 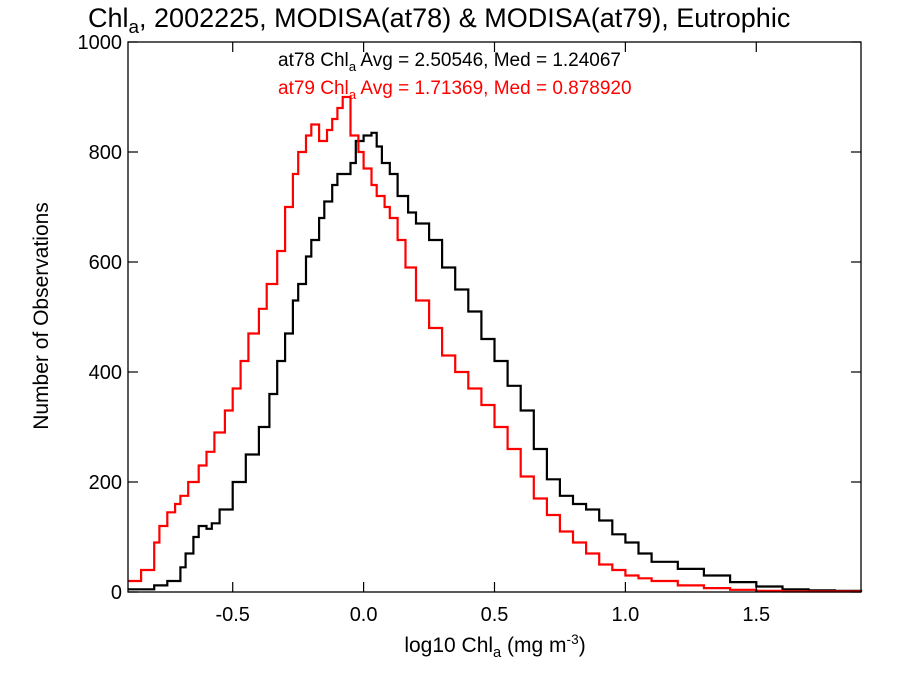 What do you see at coordinates (533, 645) in the screenshot?
I see `x-axis-label-mid: (mg m` at bounding box center [533, 645].